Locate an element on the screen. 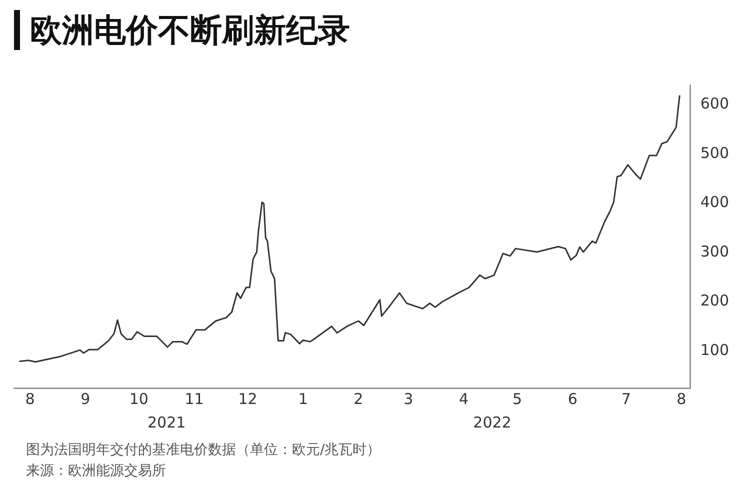 This screenshot has height=494, width=745. y-tick-label: 600 is located at coordinates (715, 103).